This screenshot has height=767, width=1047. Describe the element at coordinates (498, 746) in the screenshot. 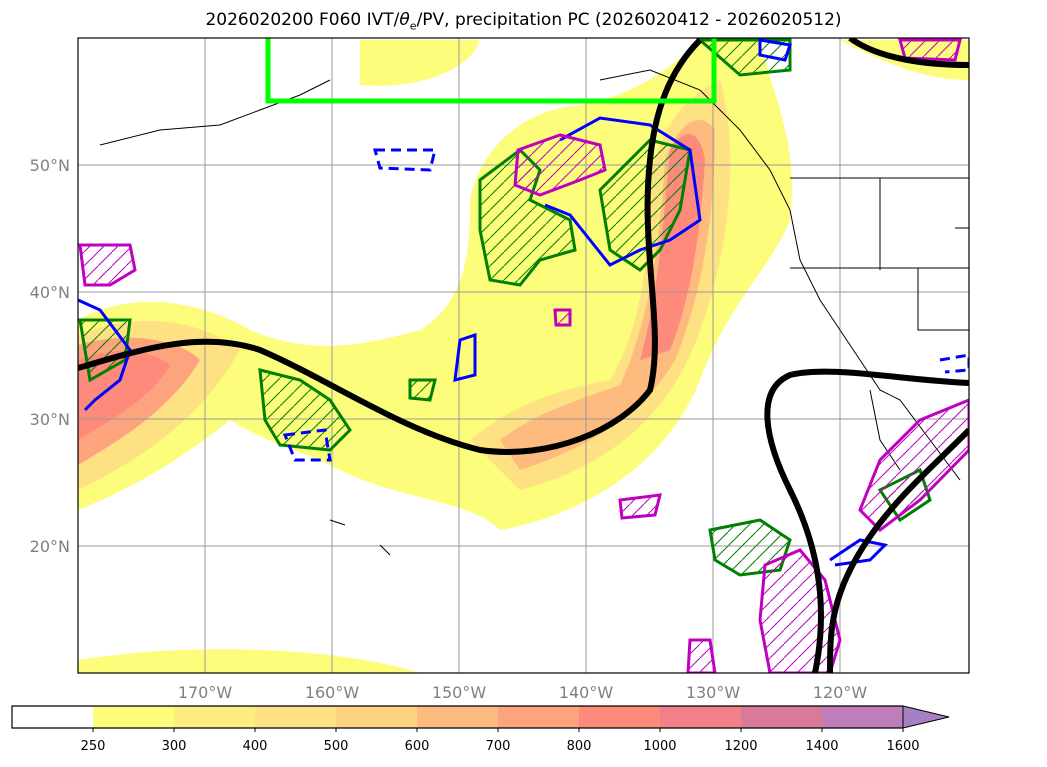

I see `colorbar-tick-label: 700` at that location.